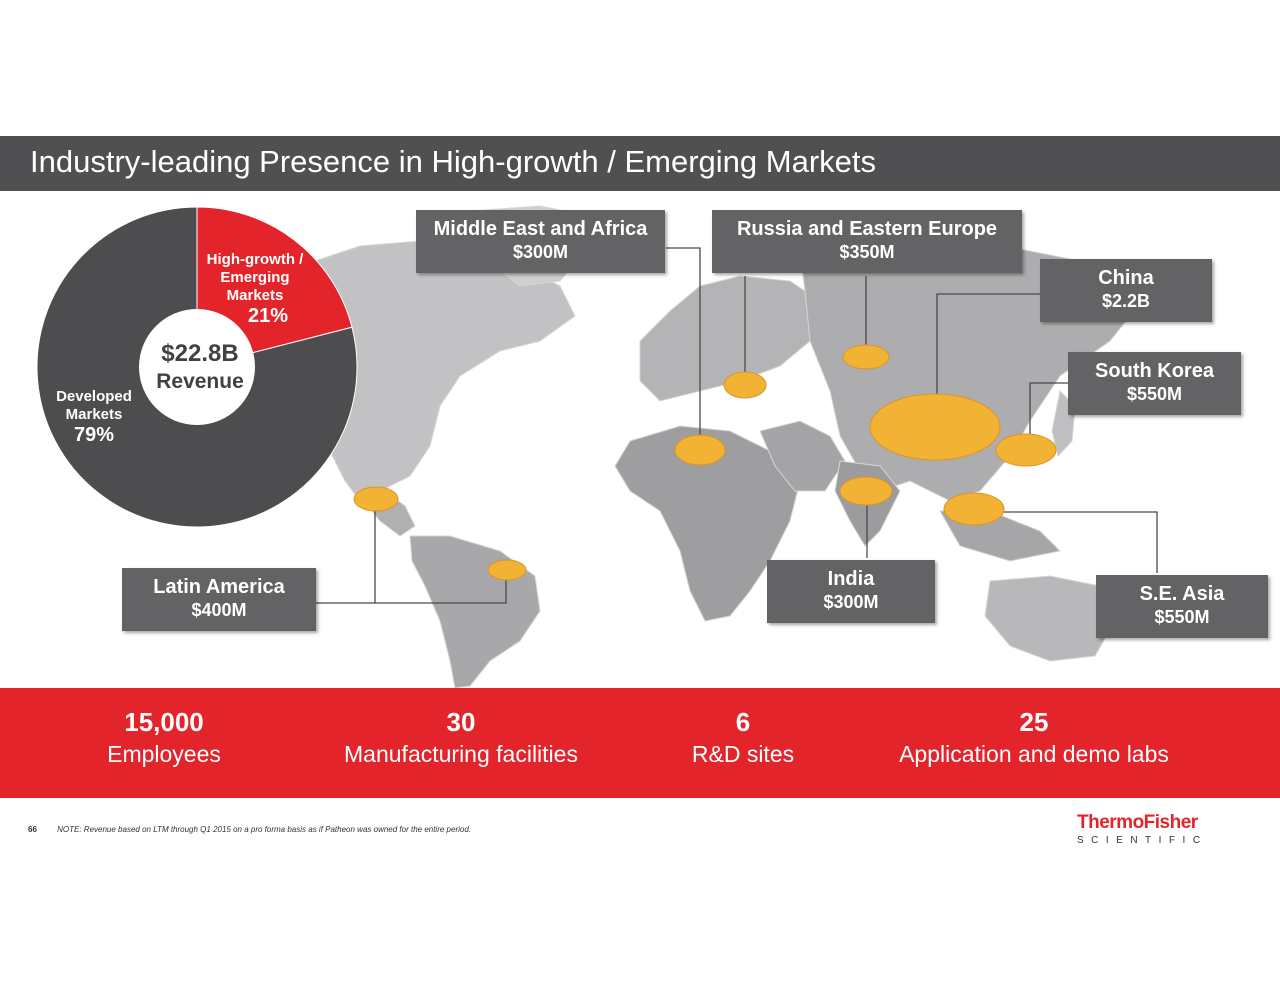  What do you see at coordinates (1182, 594) in the screenshot?
I see `callout-se-asia-name: S.E. Asia` at bounding box center [1182, 594].